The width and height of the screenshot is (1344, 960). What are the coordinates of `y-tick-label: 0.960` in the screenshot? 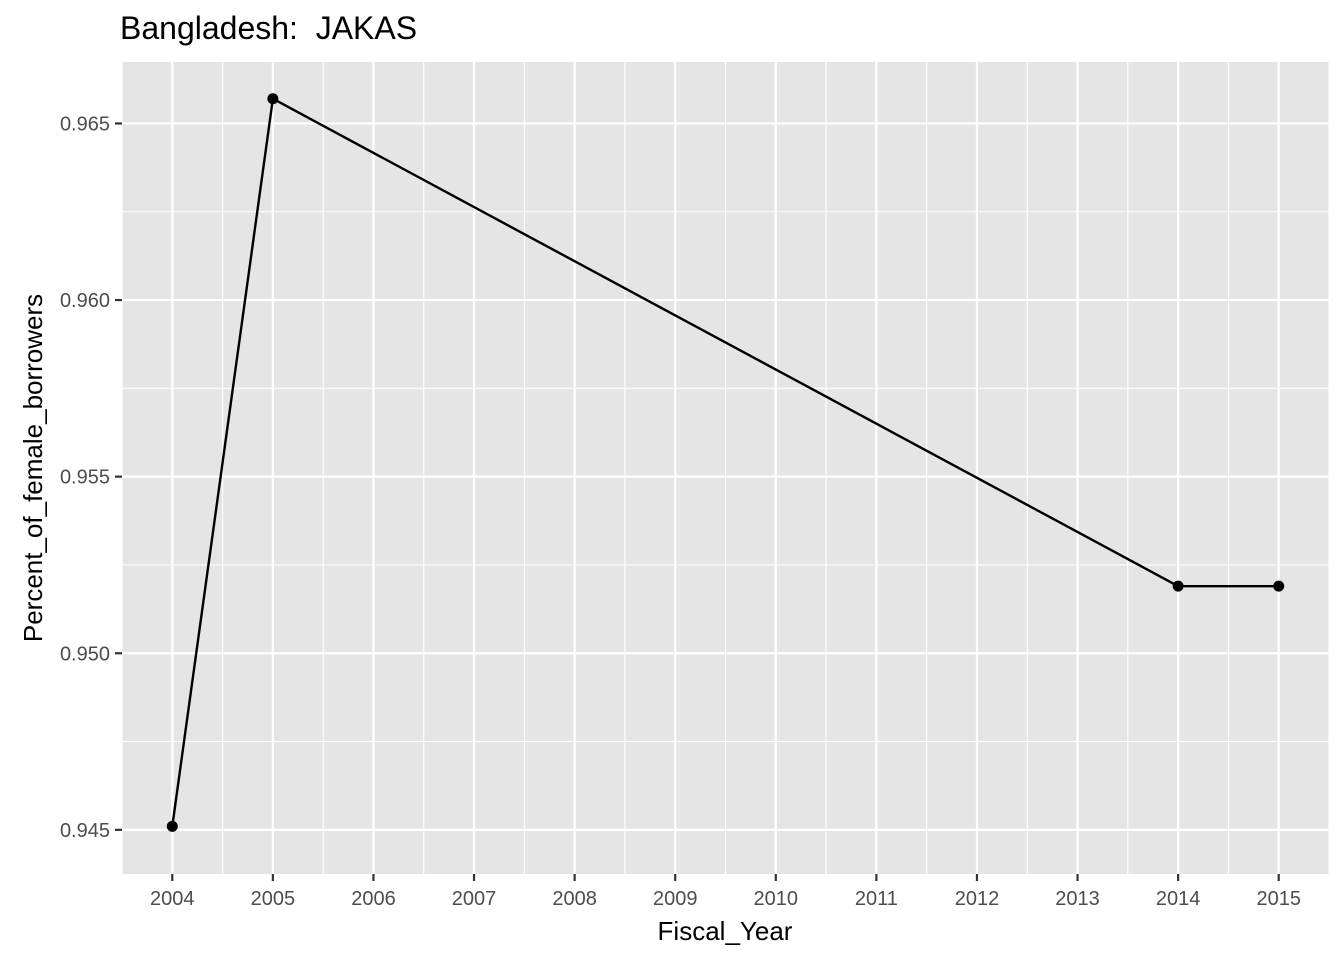 It's located at (85, 301).